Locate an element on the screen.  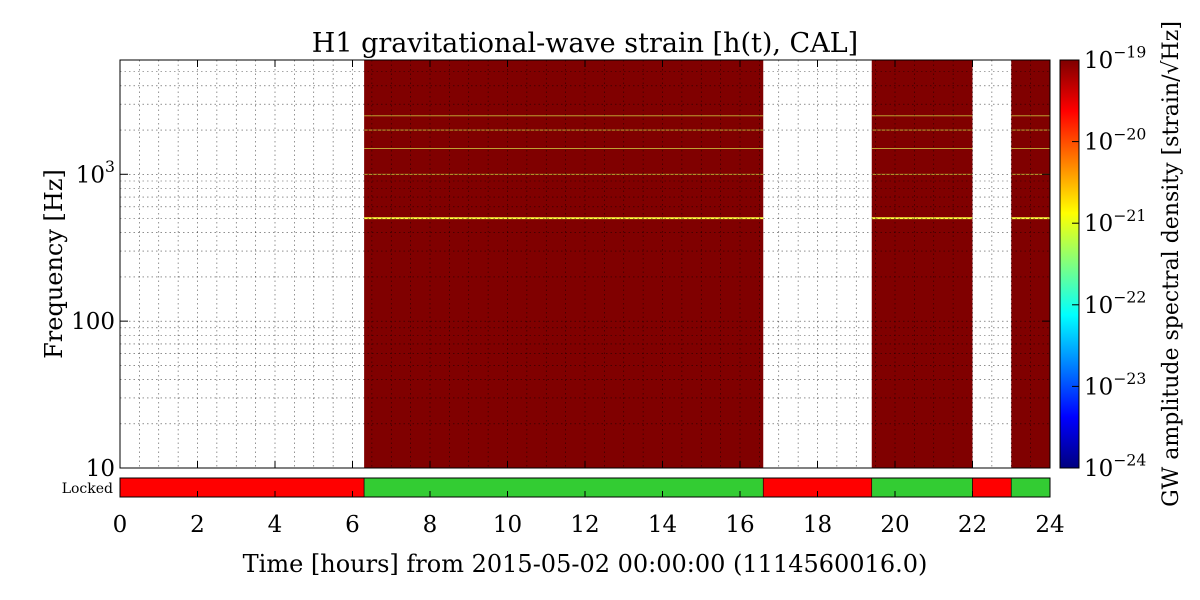
colorbar-tick-label: 10−19 is located at coordinates (1115, 58).